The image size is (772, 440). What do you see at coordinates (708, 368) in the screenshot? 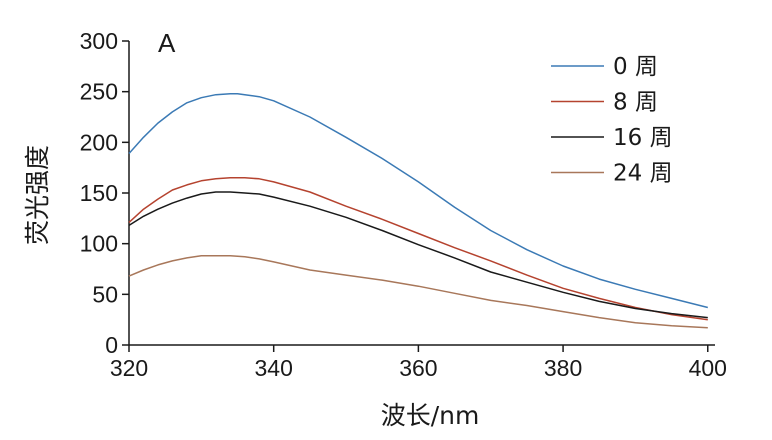
I see `x-tick-label: 400` at bounding box center [708, 368].